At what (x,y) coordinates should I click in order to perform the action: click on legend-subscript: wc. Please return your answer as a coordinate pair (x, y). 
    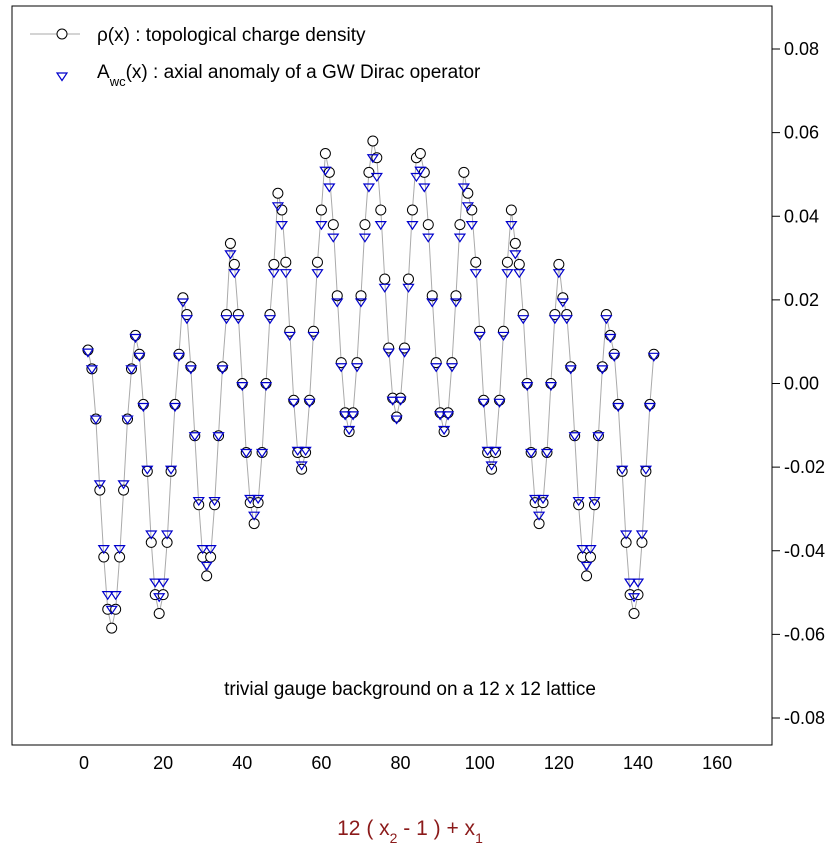
    Looking at the image, I should click on (117, 81).